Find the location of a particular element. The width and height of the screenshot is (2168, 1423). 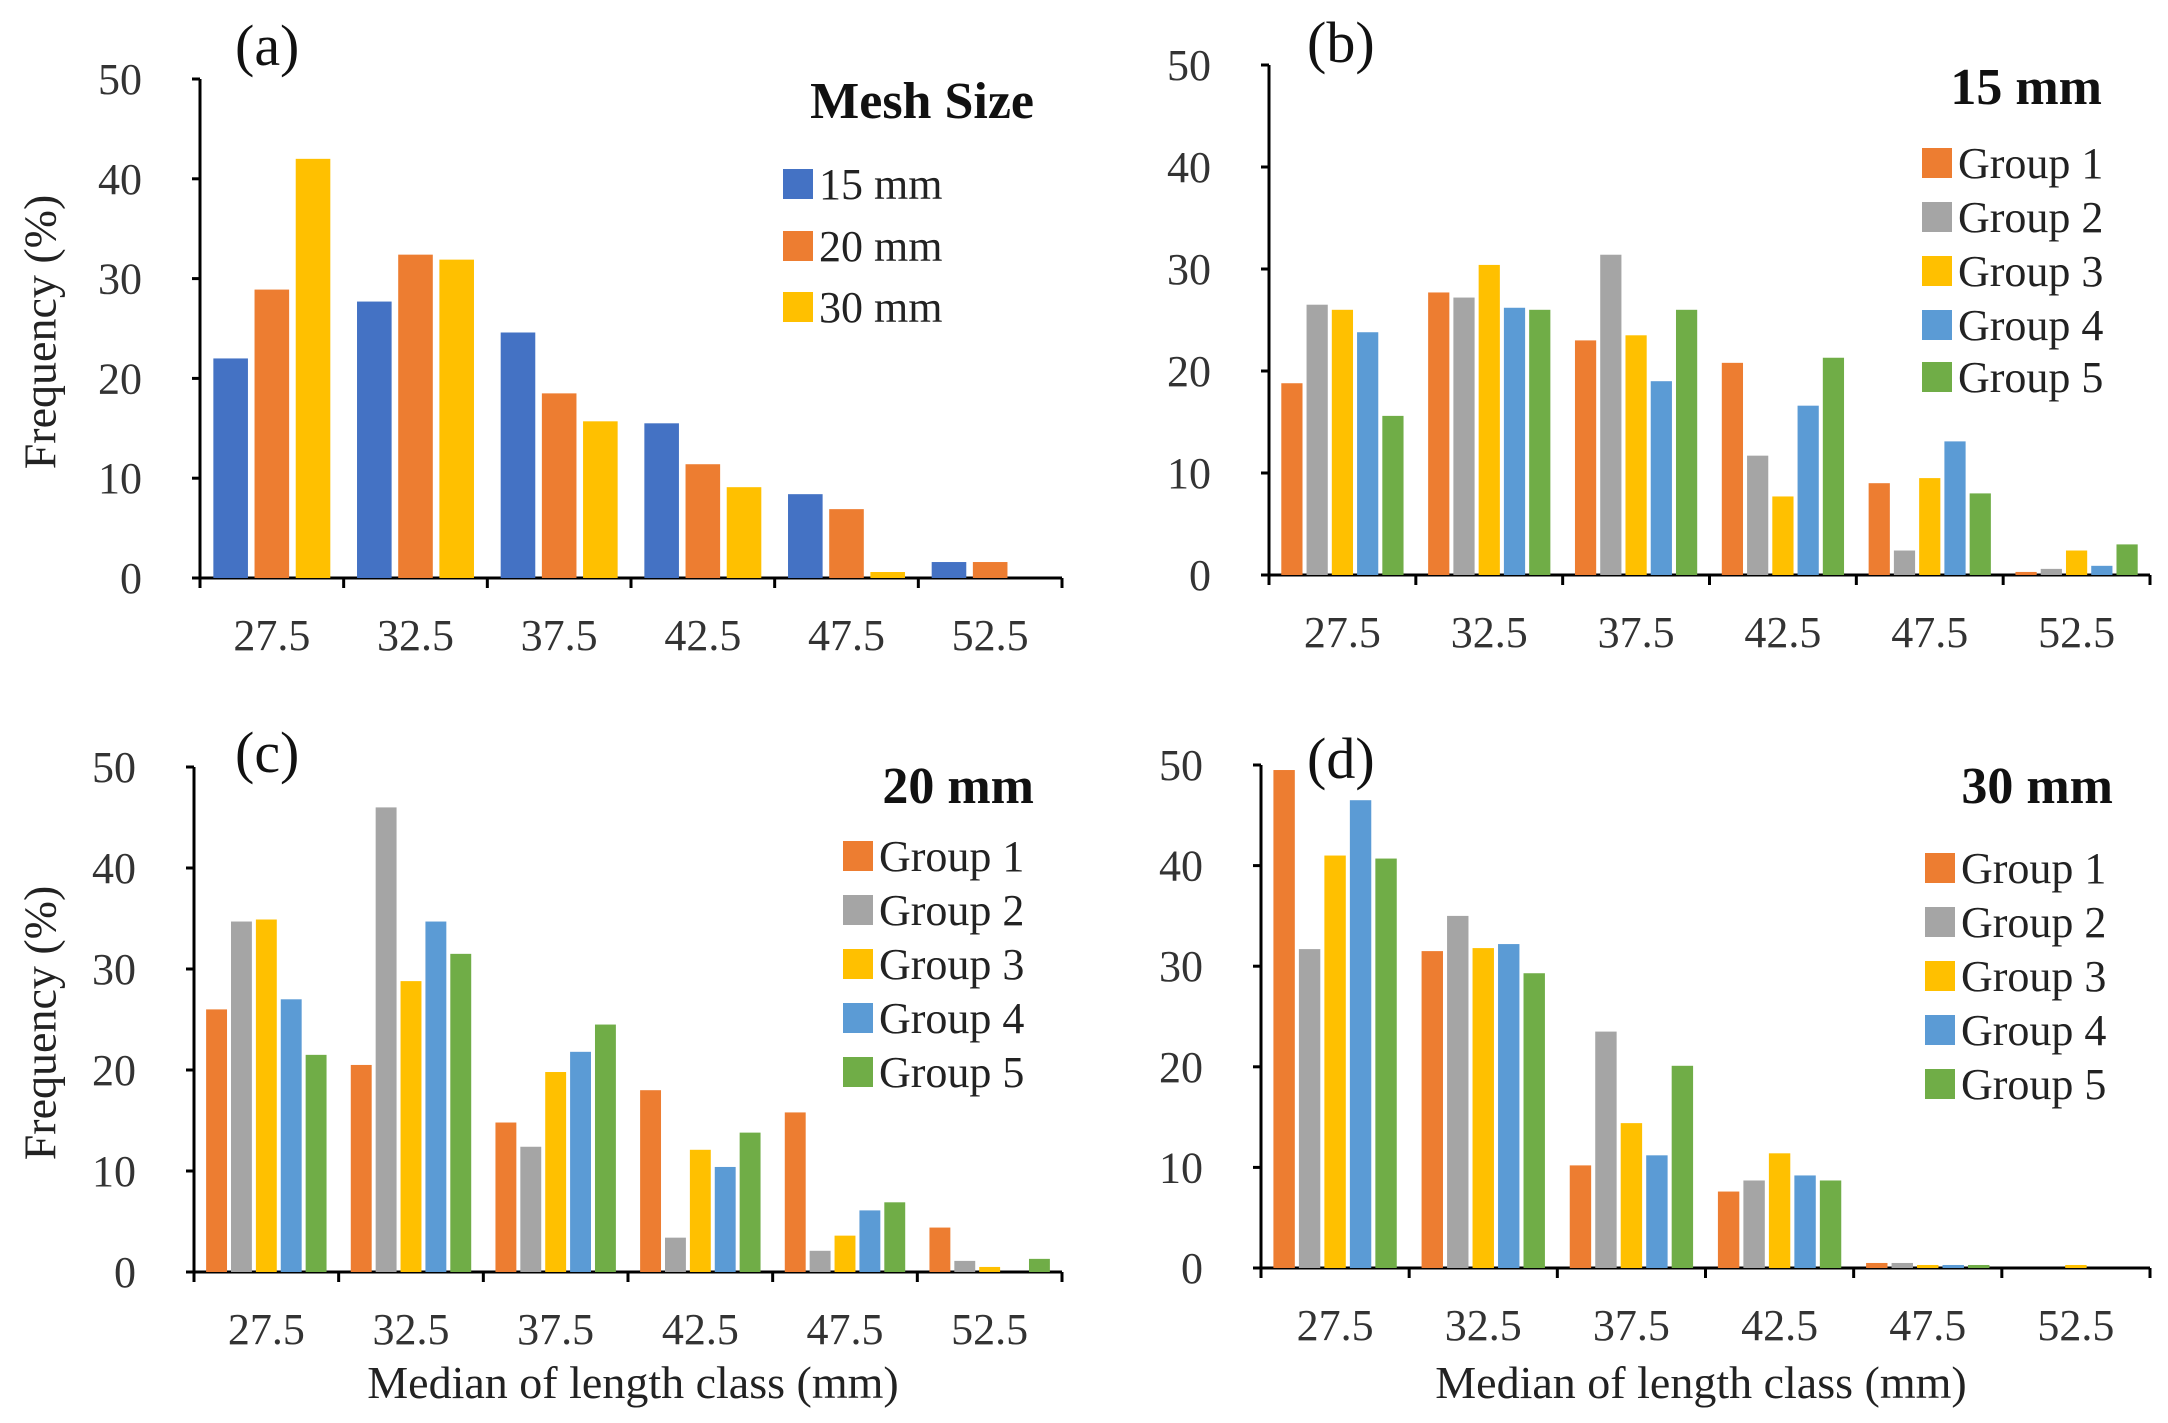

y-tick-label: 40 is located at coordinates (120, 179).